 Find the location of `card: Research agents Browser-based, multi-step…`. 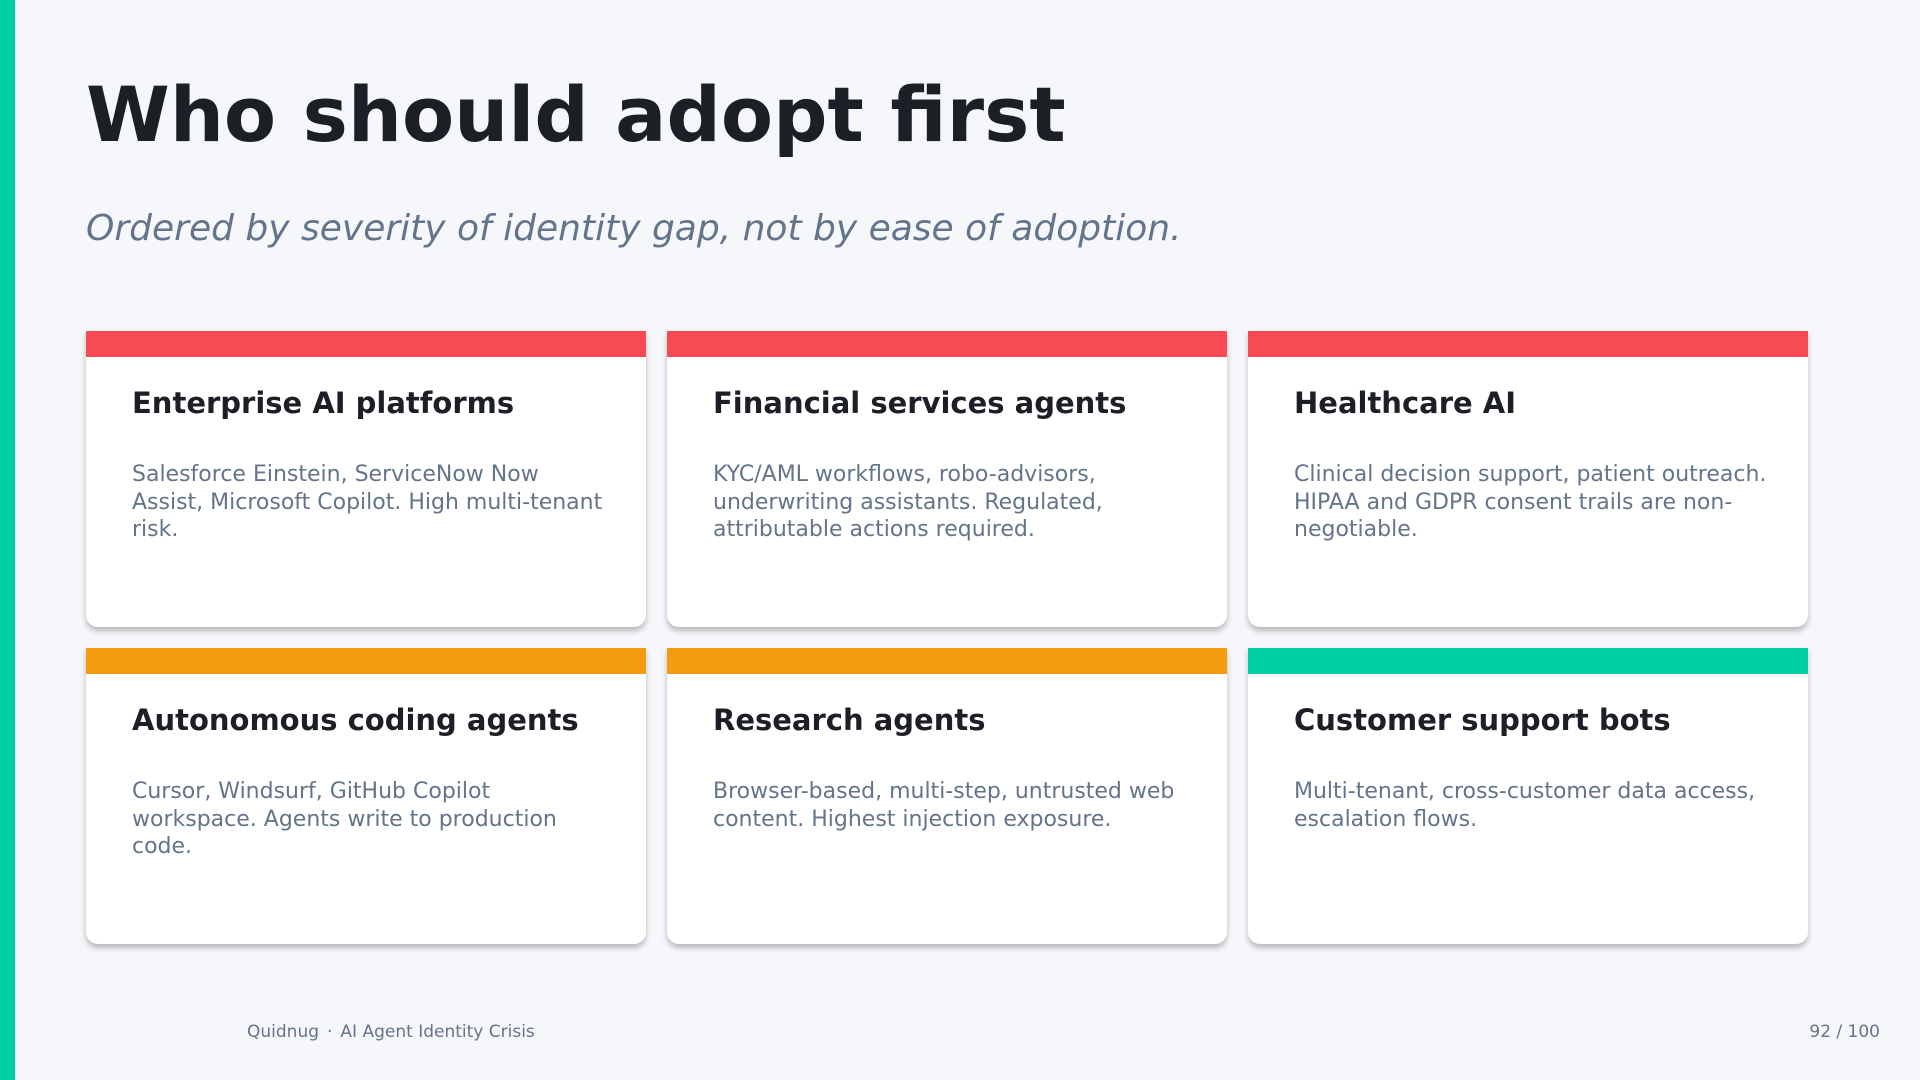

card: Research agents Browser-based, multi-step… is located at coordinates (947, 796).